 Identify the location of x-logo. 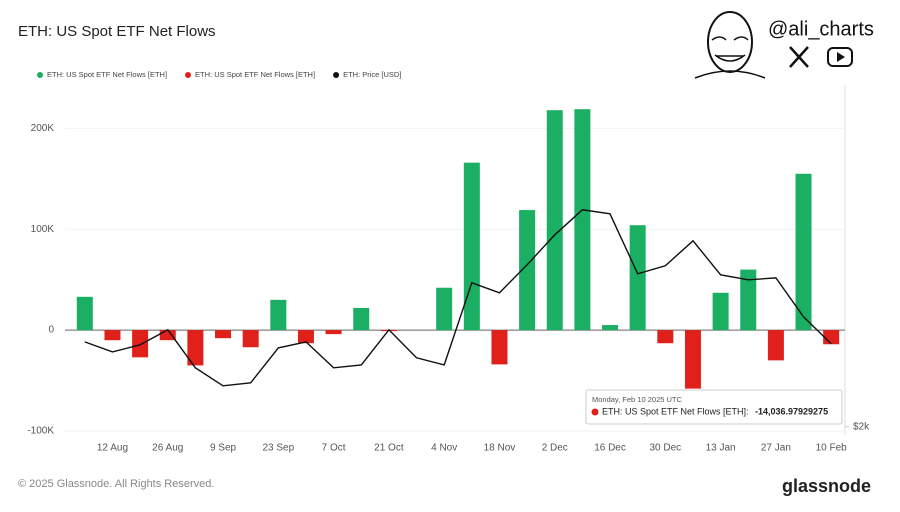
(799, 57).